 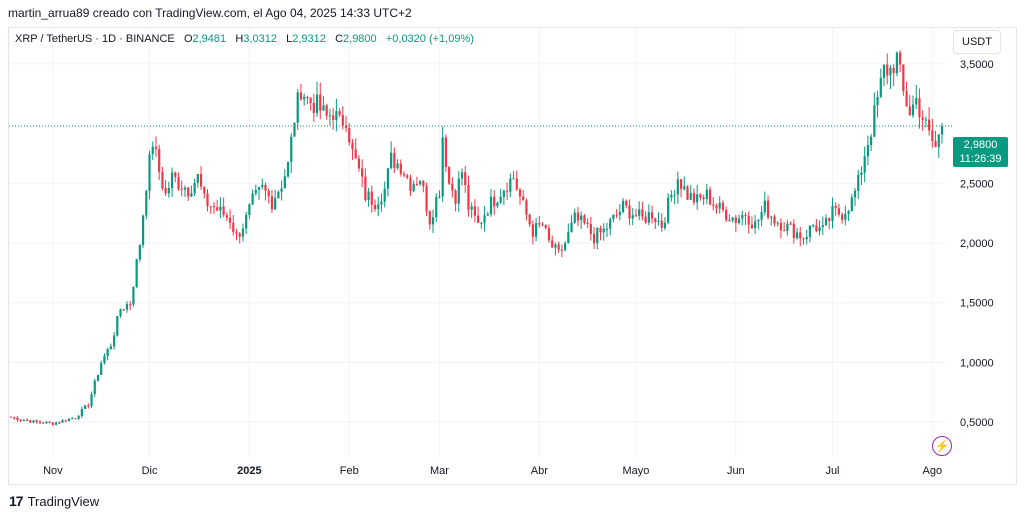 What do you see at coordinates (832, 471) in the screenshot?
I see `time-tick-label: Jul` at bounding box center [832, 471].